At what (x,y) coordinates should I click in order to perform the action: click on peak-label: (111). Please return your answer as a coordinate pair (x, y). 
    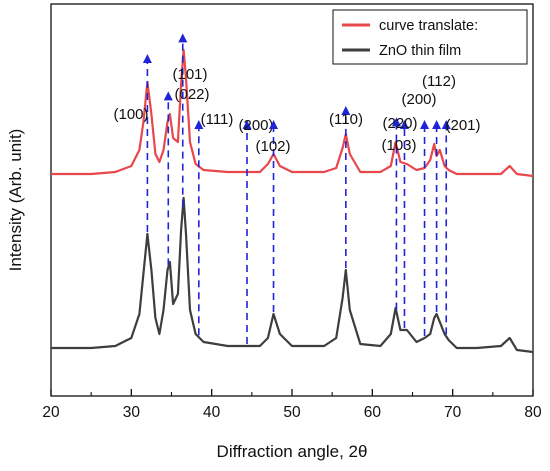
    Looking at the image, I should click on (217, 119).